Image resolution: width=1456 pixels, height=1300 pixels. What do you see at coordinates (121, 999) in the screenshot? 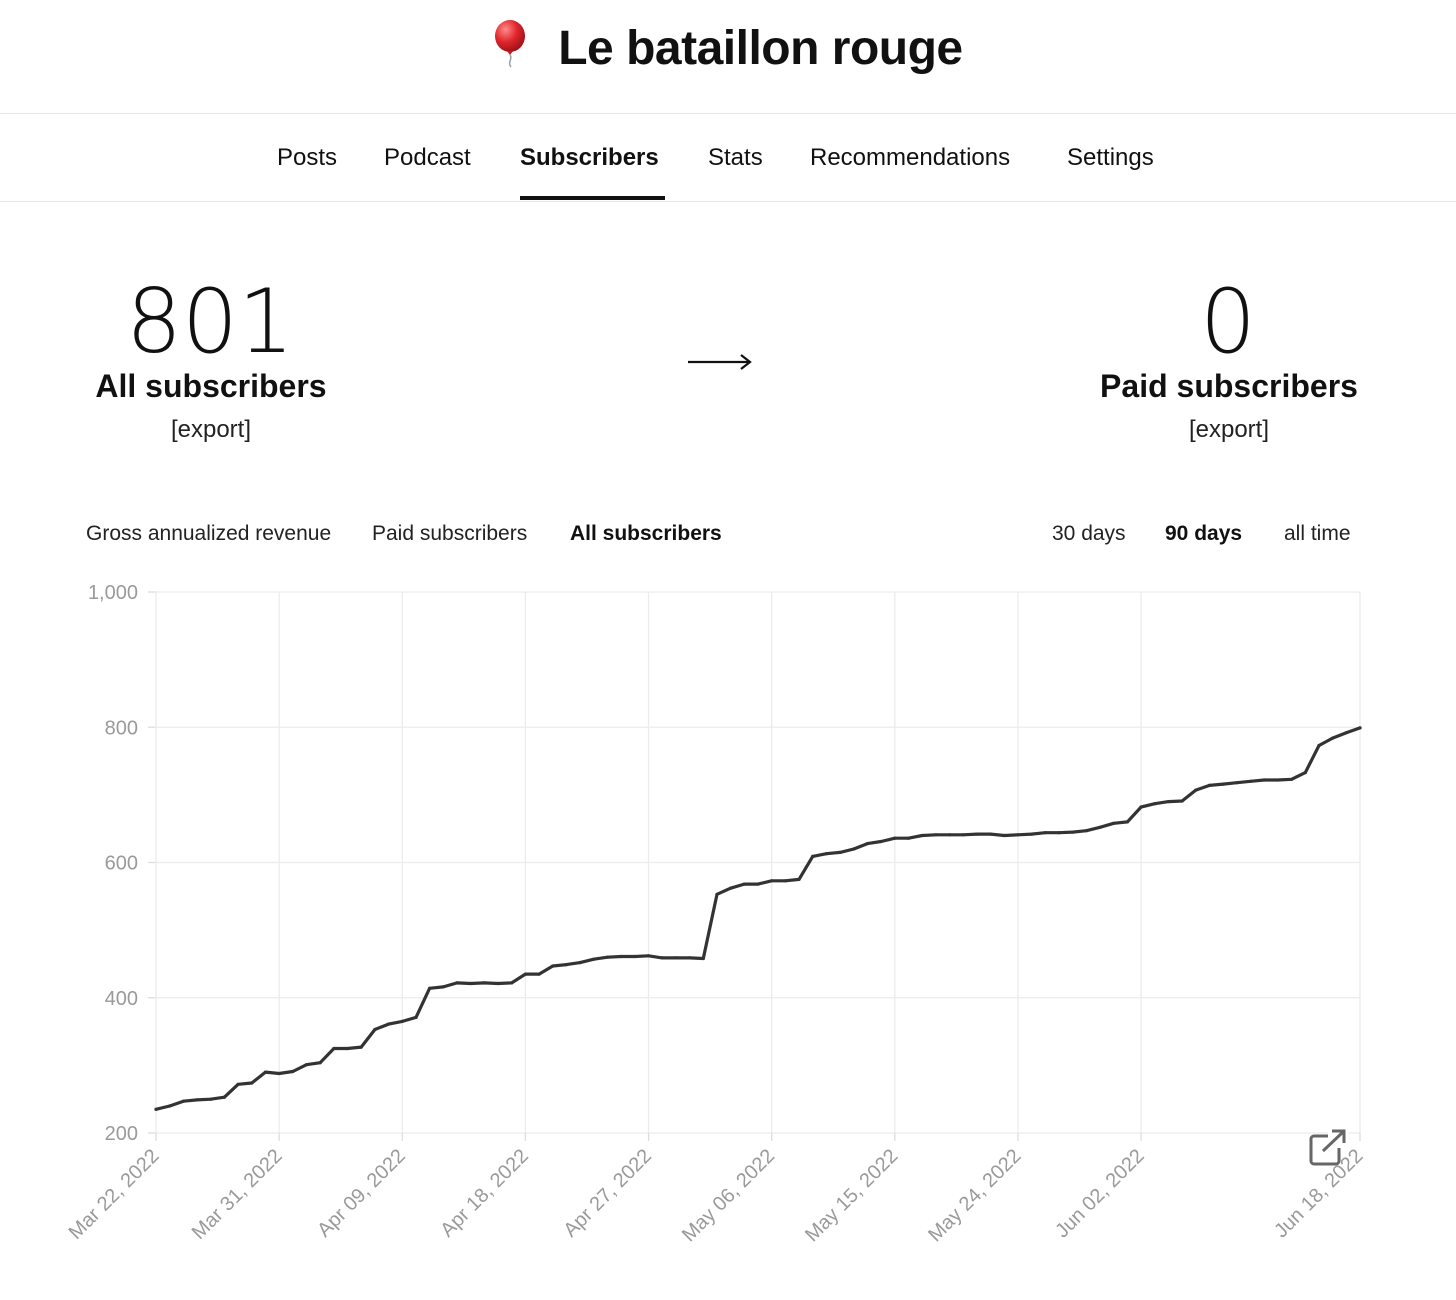
I see `y-tick-label: 400` at bounding box center [121, 999].